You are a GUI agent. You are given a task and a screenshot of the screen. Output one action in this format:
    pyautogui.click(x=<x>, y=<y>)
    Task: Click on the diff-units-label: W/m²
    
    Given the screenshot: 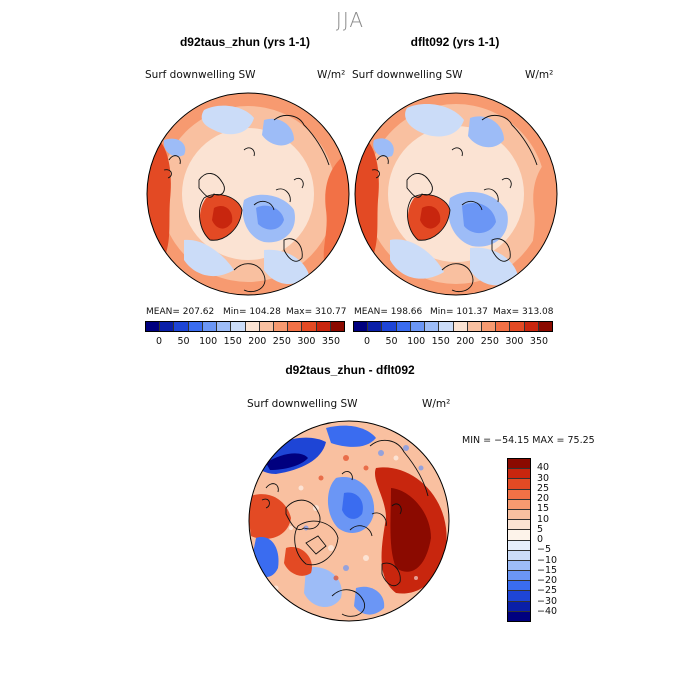 What is the action you would take?
    pyautogui.click(x=436, y=404)
    